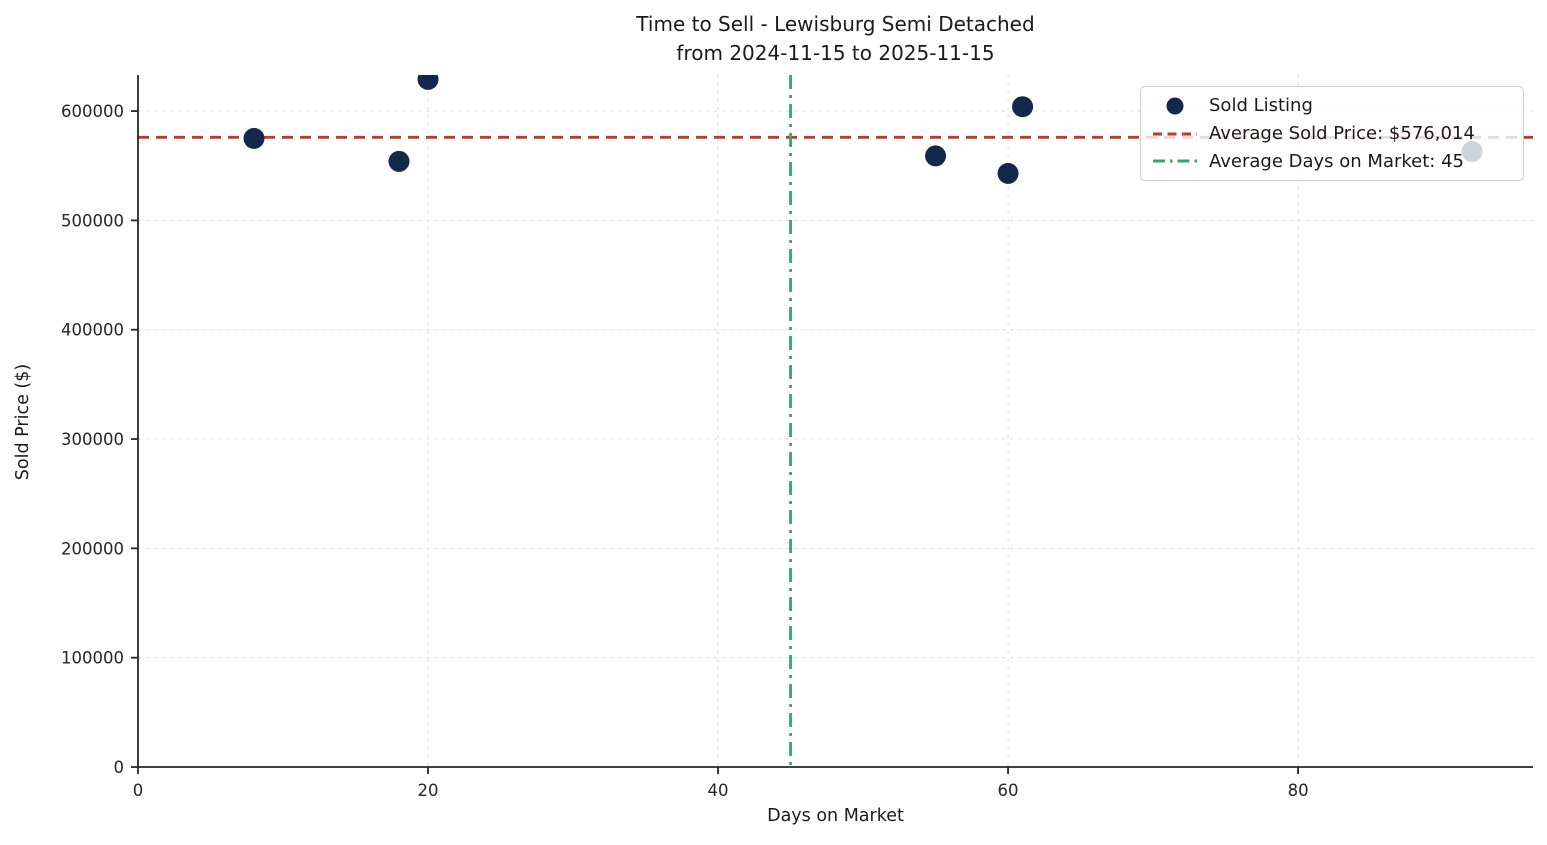  I want to click on legend-item-average-sold-price: Average Sold Price: $576,014, so click(1331, 134).